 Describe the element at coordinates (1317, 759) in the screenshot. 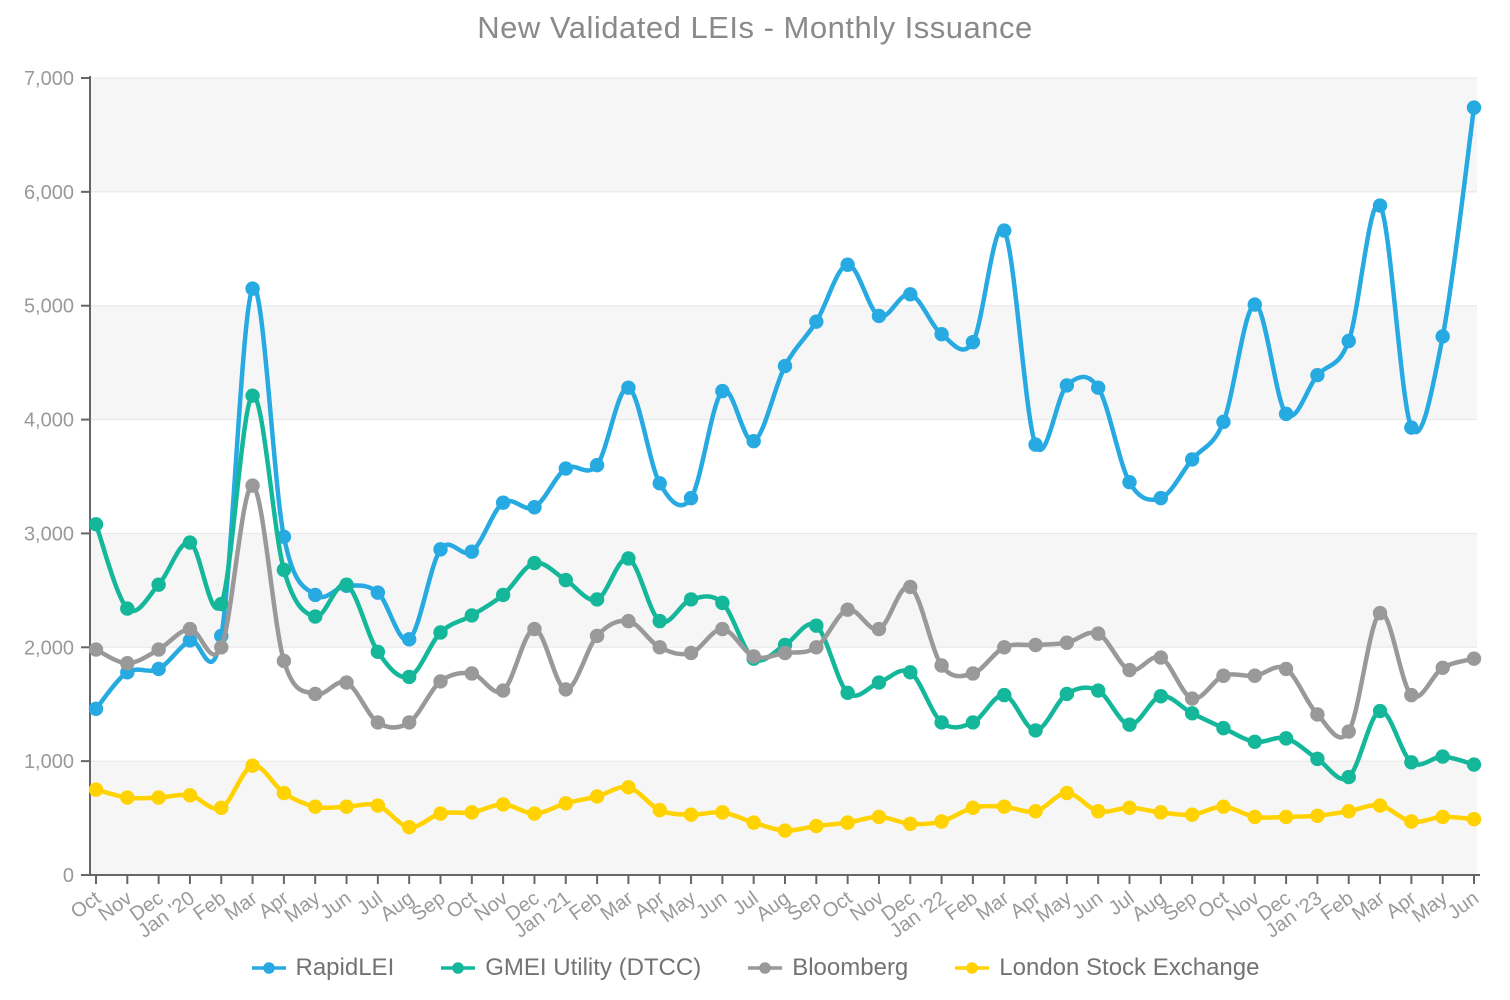

I see `data-point-gmei-utility-dtcc-Jan23` at that location.